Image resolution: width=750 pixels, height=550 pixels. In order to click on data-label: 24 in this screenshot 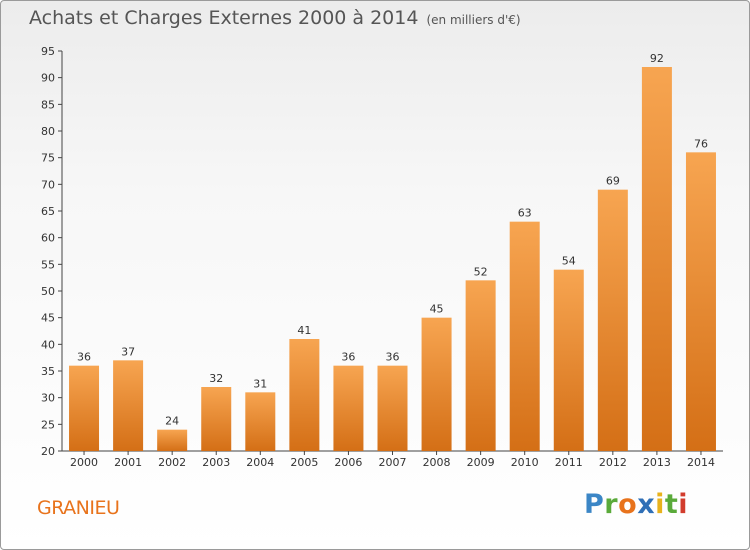, I will do `click(172, 421)`.